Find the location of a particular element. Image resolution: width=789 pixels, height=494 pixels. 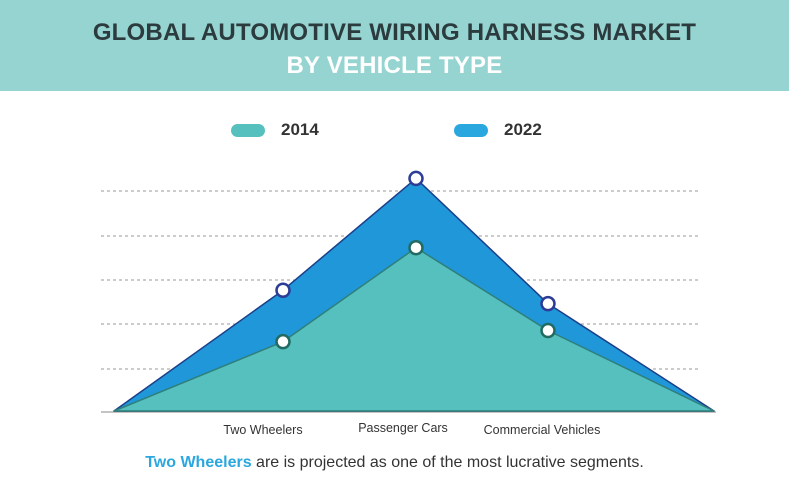

legend-label-2014: 2014 is located at coordinates (300, 129).